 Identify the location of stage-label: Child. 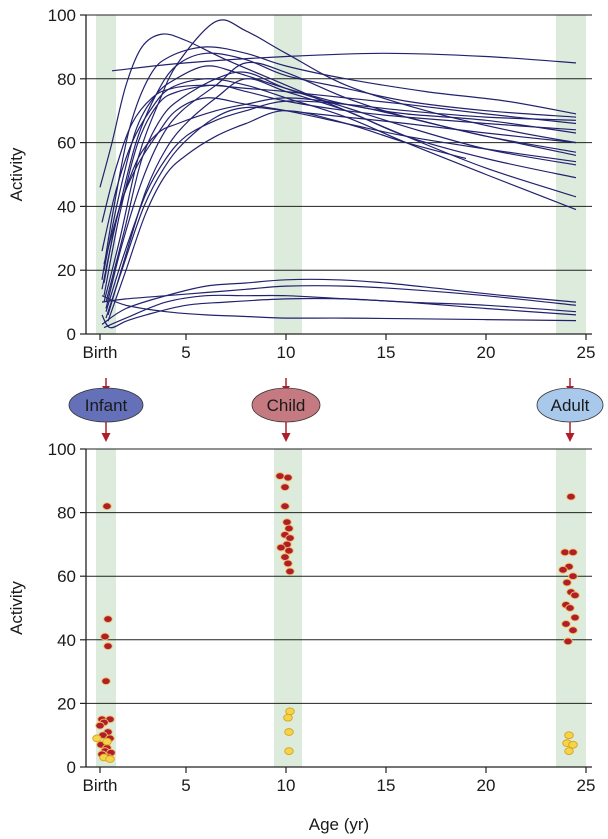
(286, 405).